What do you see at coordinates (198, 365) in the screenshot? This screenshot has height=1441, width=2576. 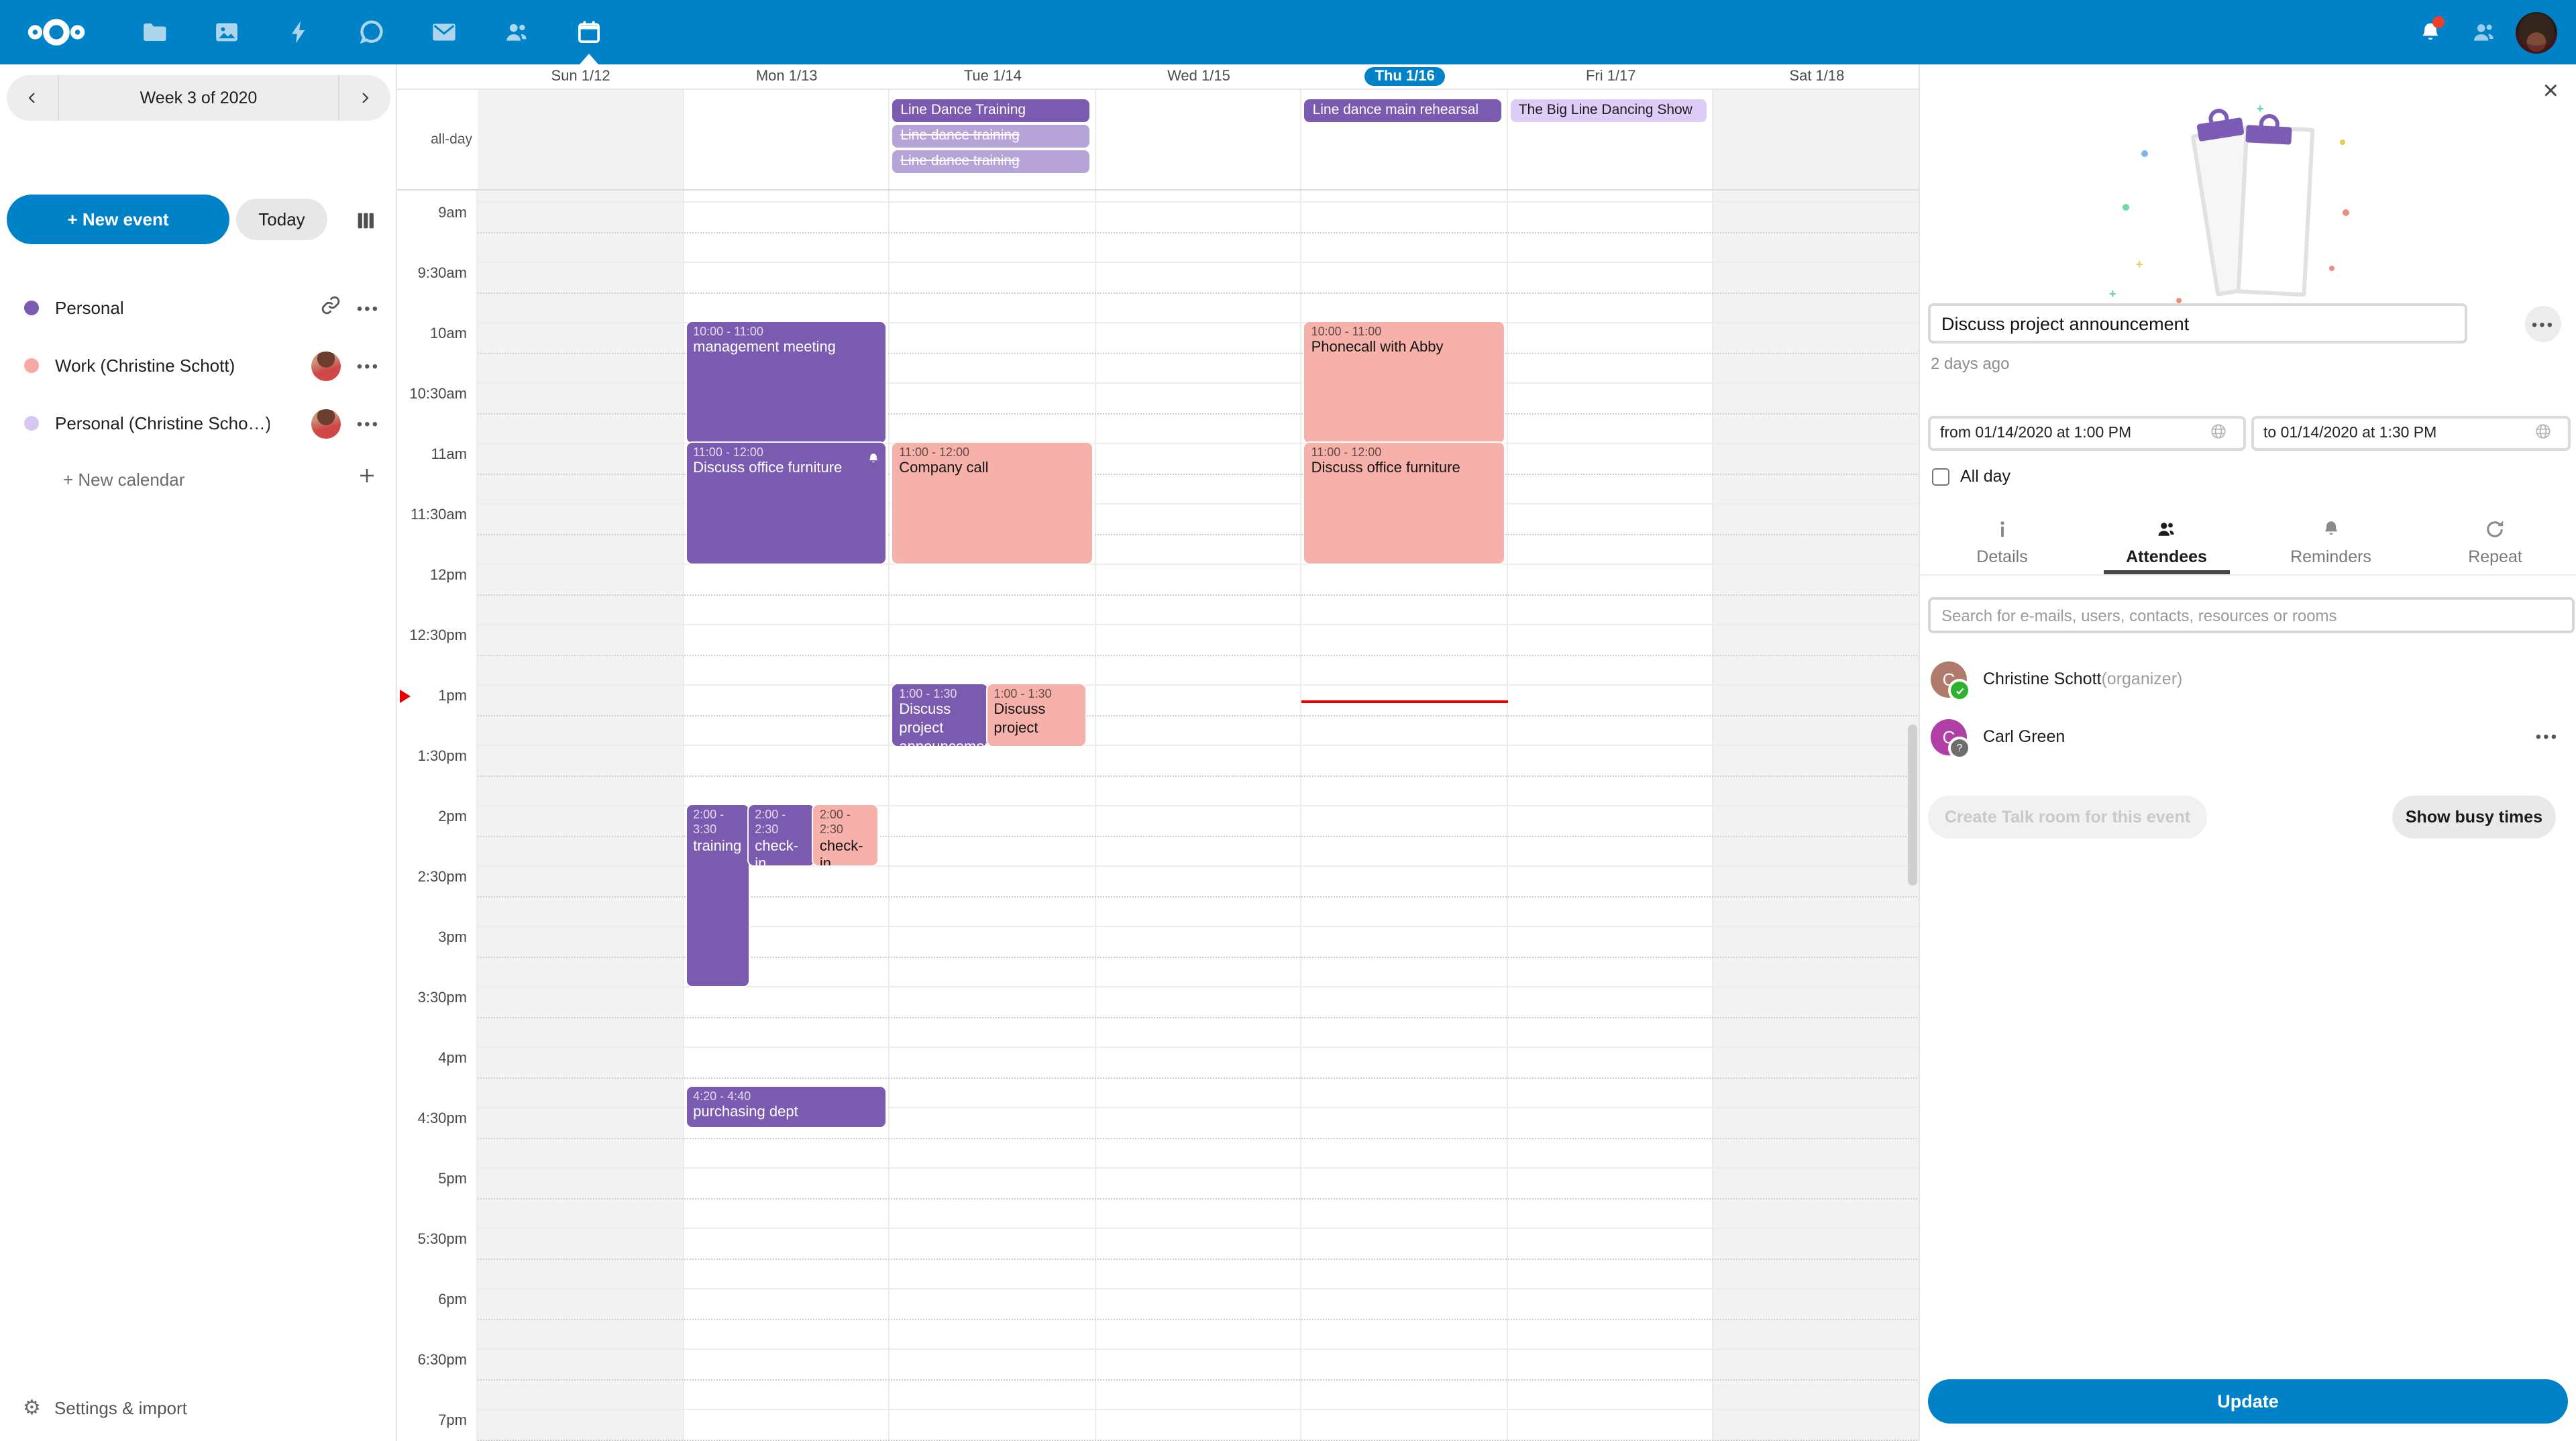 I see `sidebar-calendar-item: Work (Christine Schott) •••` at bounding box center [198, 365].